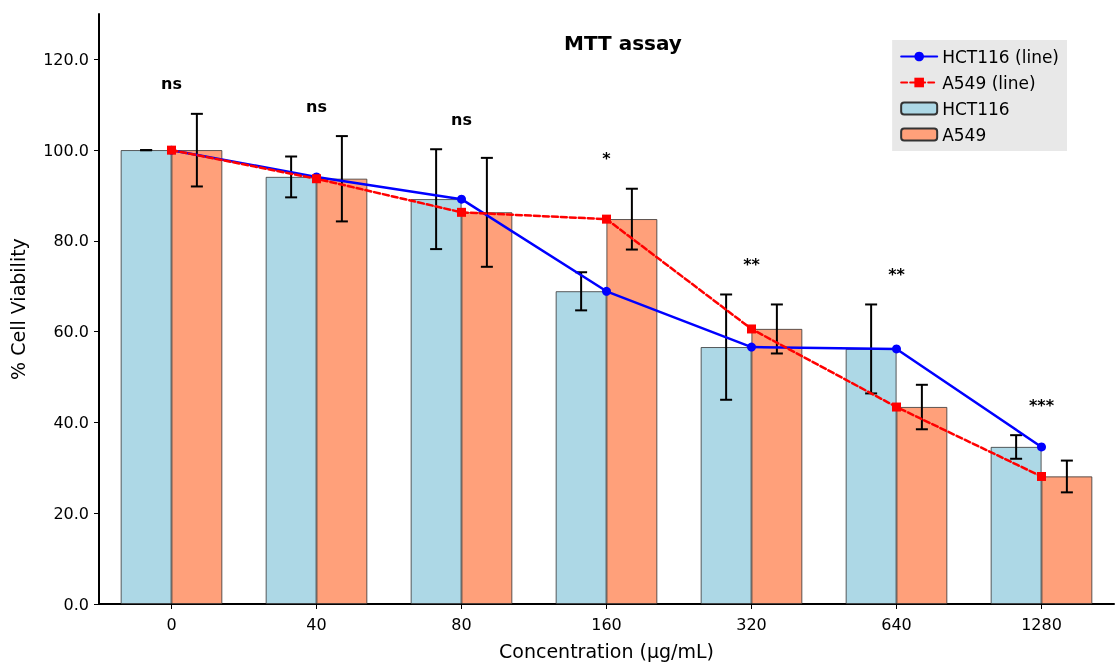 This screenshot has height=665, width=1117. What do you see at coordinates (66, 59) in the screenshot?
I see `y-tick-label: 120.0` at bounding box center [66, 59].